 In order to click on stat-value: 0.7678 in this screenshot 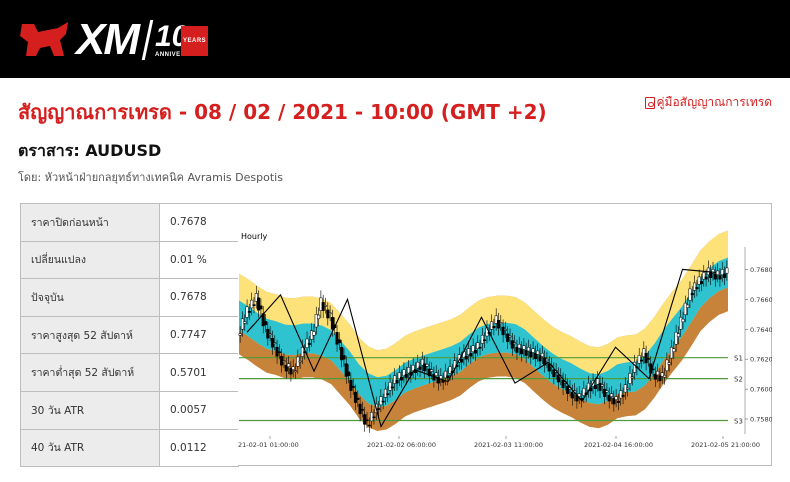, I will do `click(199, 297)`.